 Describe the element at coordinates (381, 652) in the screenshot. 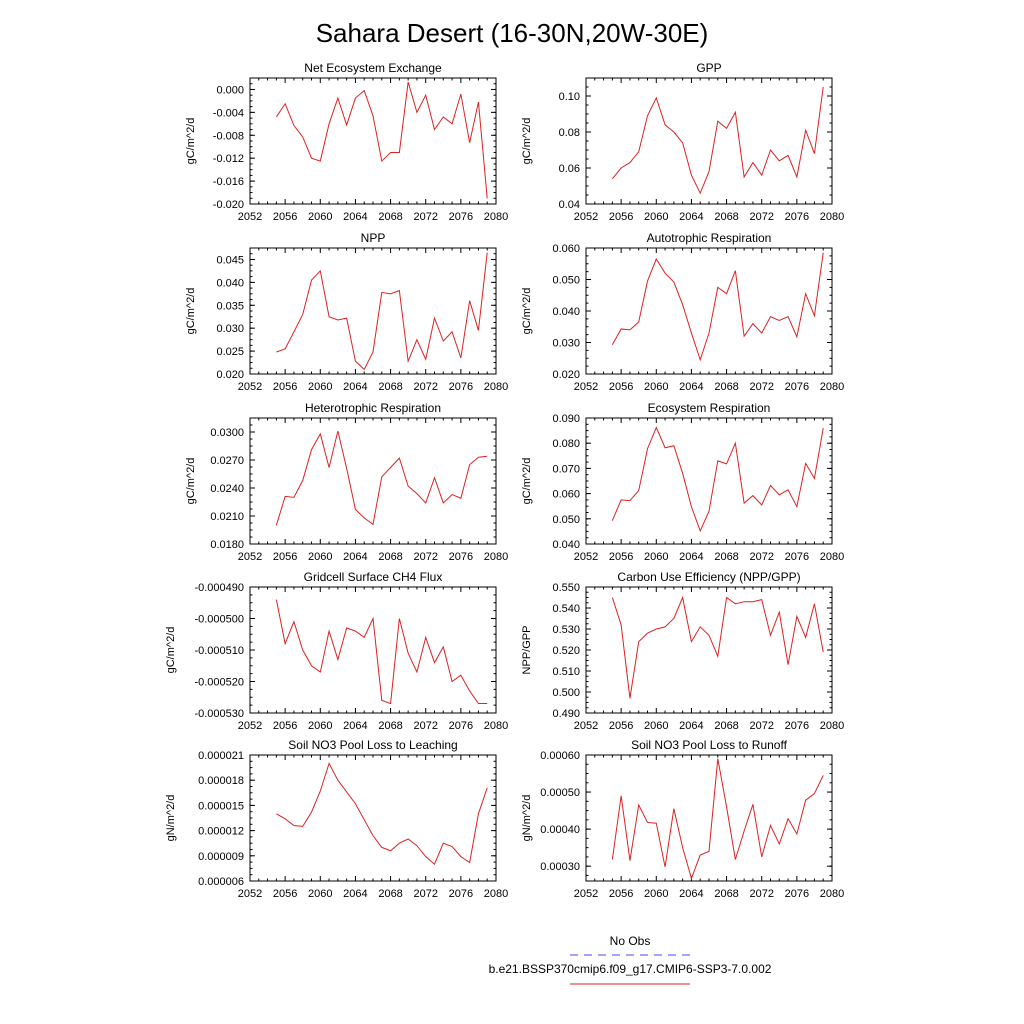

I see `series-line-gridcell-surface-ch4-flux` at that location.